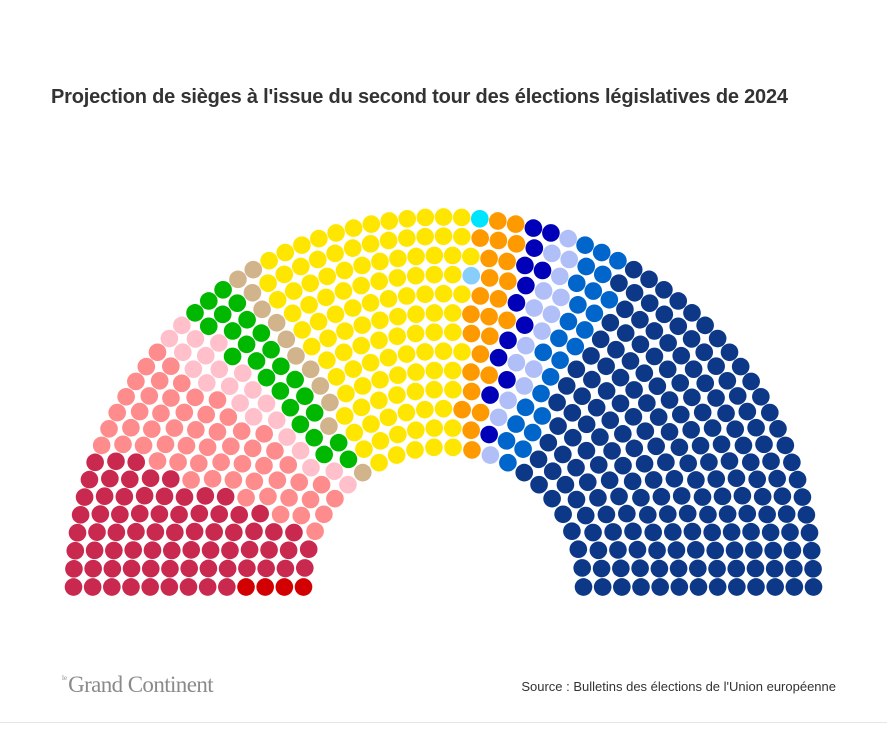  Describe the element at coordinates (138, 685) in the screenshot. I see `grand-continent-logo: leGrand Continent` at that location.